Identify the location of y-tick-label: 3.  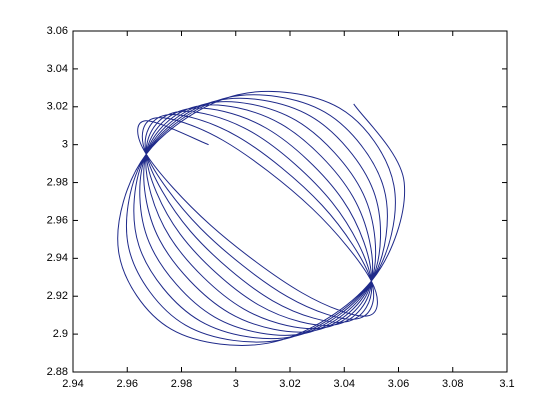
(65, 145).